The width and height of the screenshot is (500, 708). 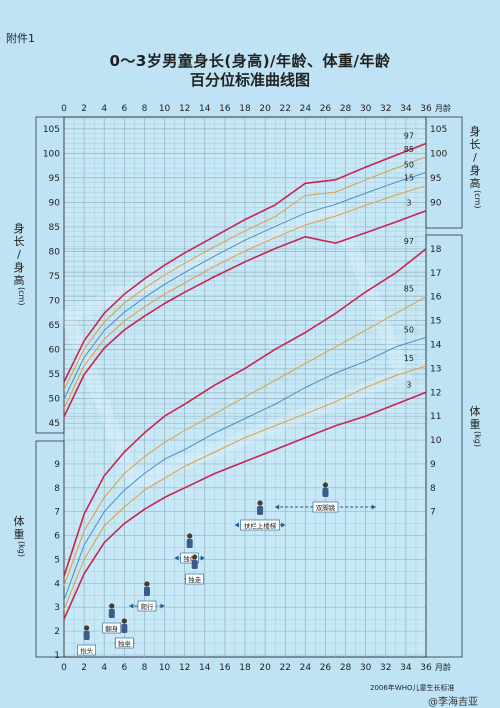 I want to click on x-tick-label-bottom: 20, so click(x=265, y=668).